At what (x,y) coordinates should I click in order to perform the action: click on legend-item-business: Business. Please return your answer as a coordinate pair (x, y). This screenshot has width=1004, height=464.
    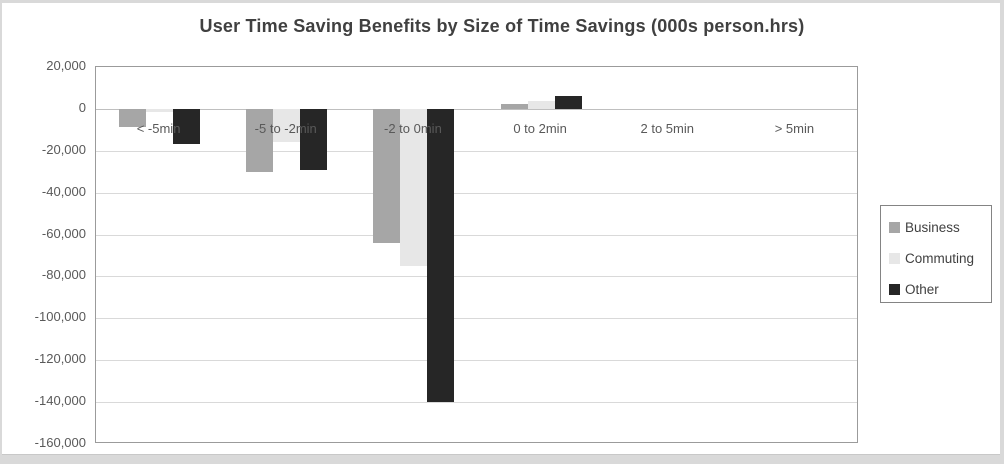
    Looking at the image, I should click on (940, 227).